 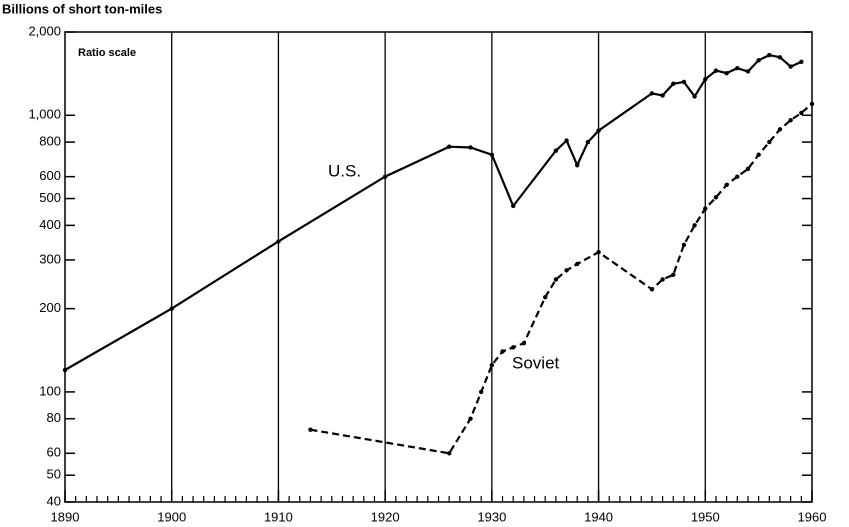 I want to click on y-tick-label: 40, so click(x=54, y=500).